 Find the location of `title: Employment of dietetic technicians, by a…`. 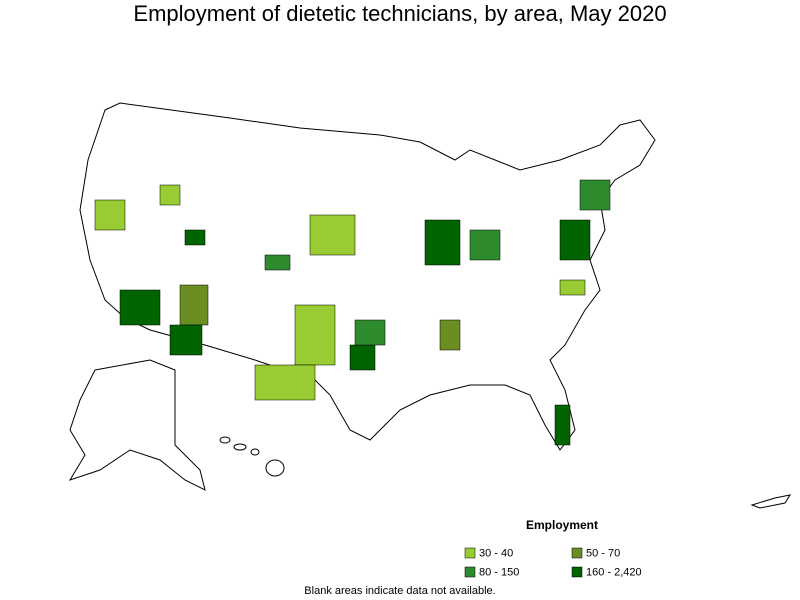

title: Employment of dietetic technicians, by a… is located at coordinates (399, 13).